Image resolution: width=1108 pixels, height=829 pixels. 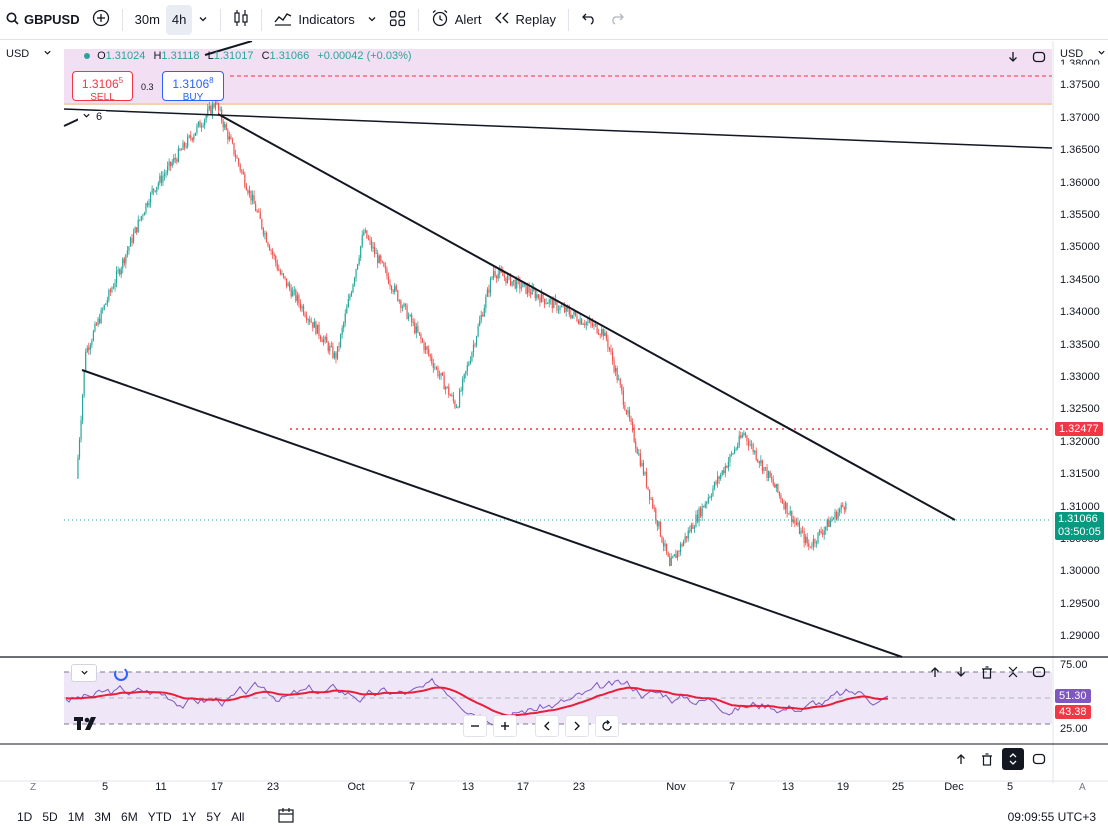 What do you see at coordinates (505, 726) in the screenshot?
I see `zoom-in-button` at bounding box center [505, 726].